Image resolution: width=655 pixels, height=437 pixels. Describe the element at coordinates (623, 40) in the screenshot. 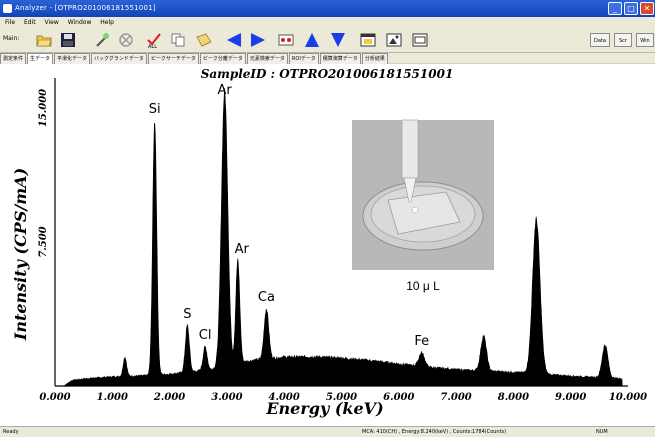

I see `scr-button: Scr` at that location.